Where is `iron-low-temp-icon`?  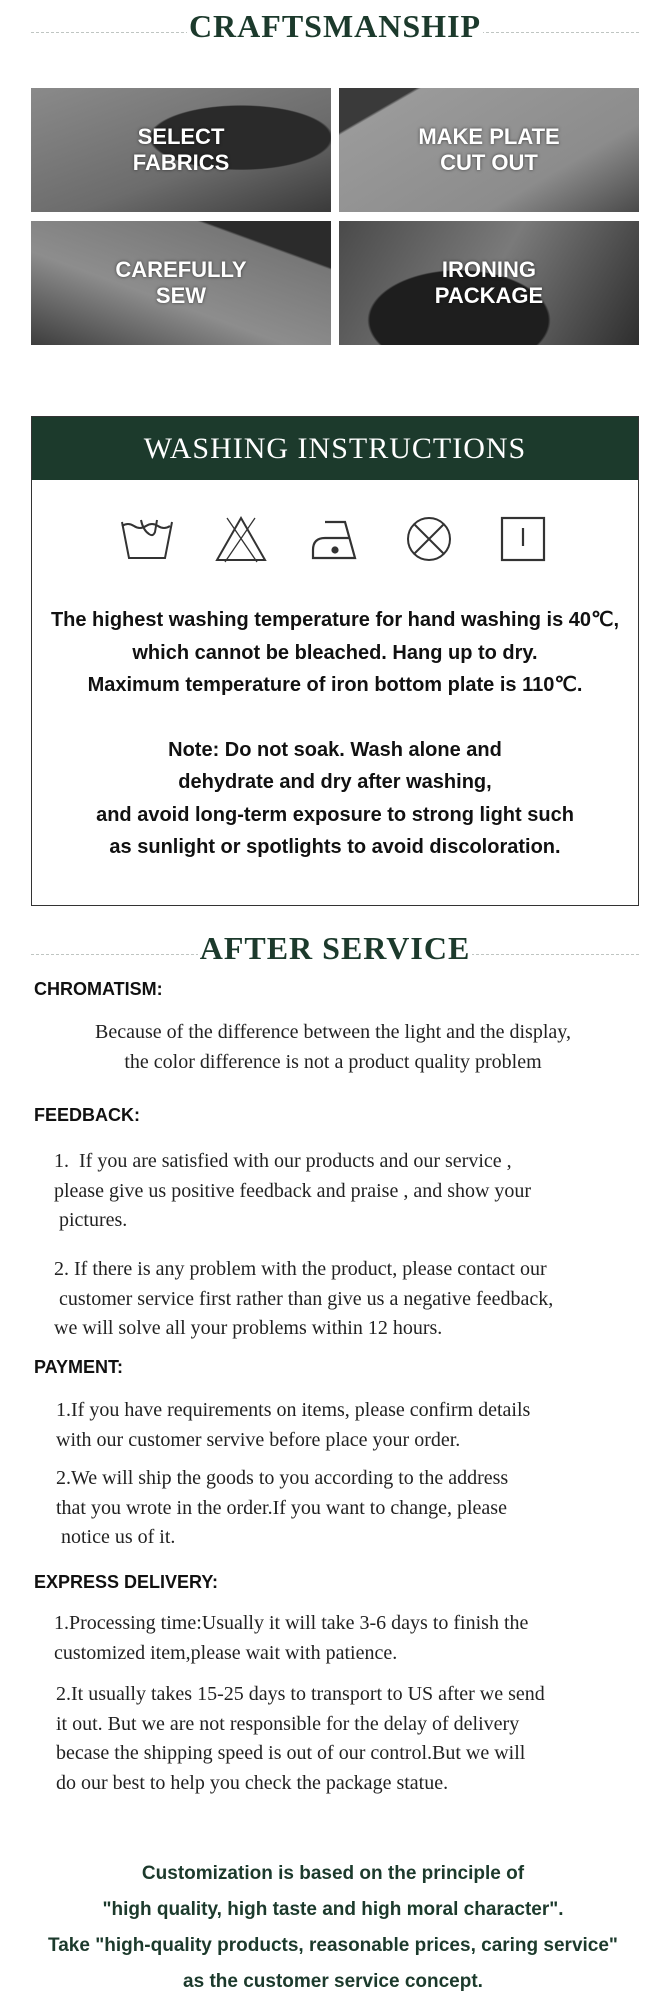
iron-low-temp-icon is located at coordinates (334, 540).